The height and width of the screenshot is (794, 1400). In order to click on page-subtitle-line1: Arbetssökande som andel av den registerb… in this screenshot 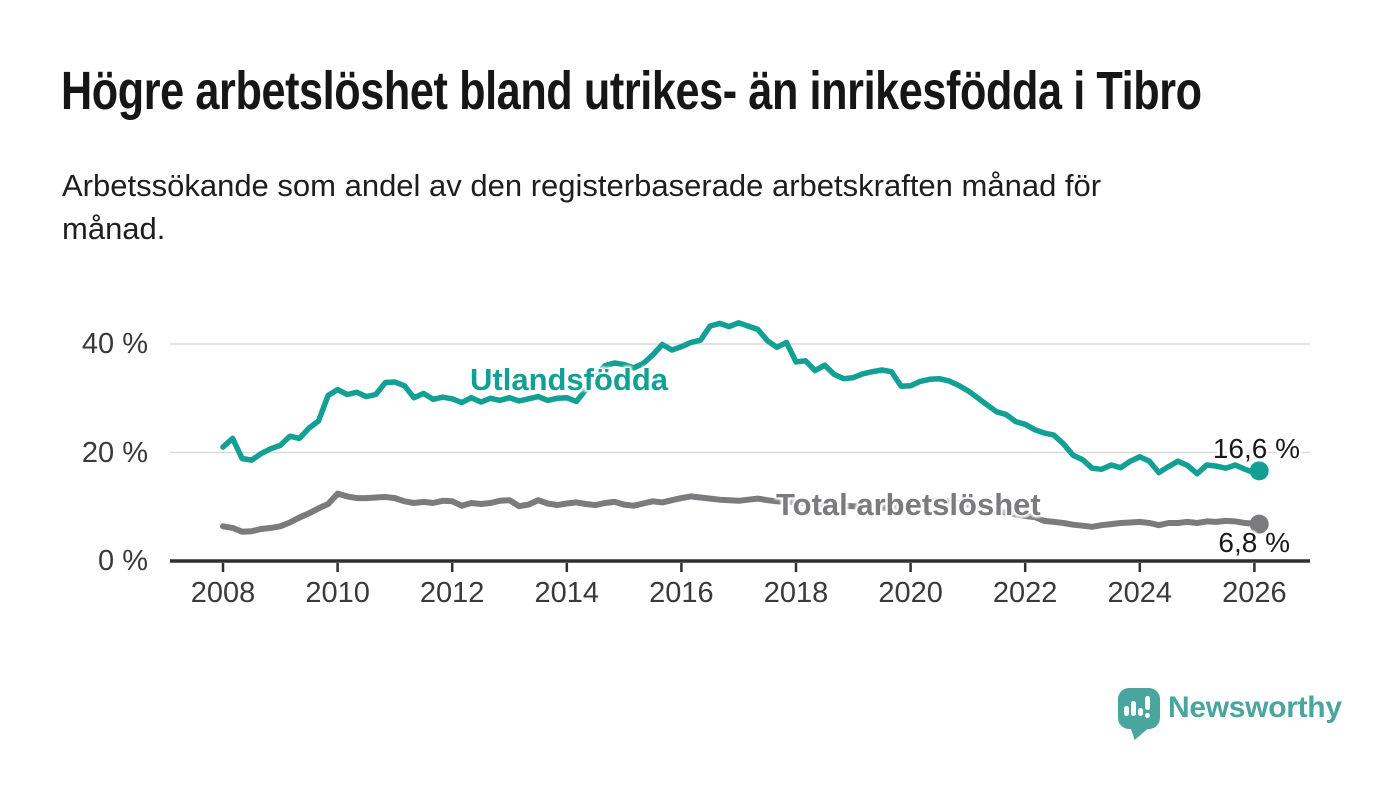, I will do `click(582, 185)`.